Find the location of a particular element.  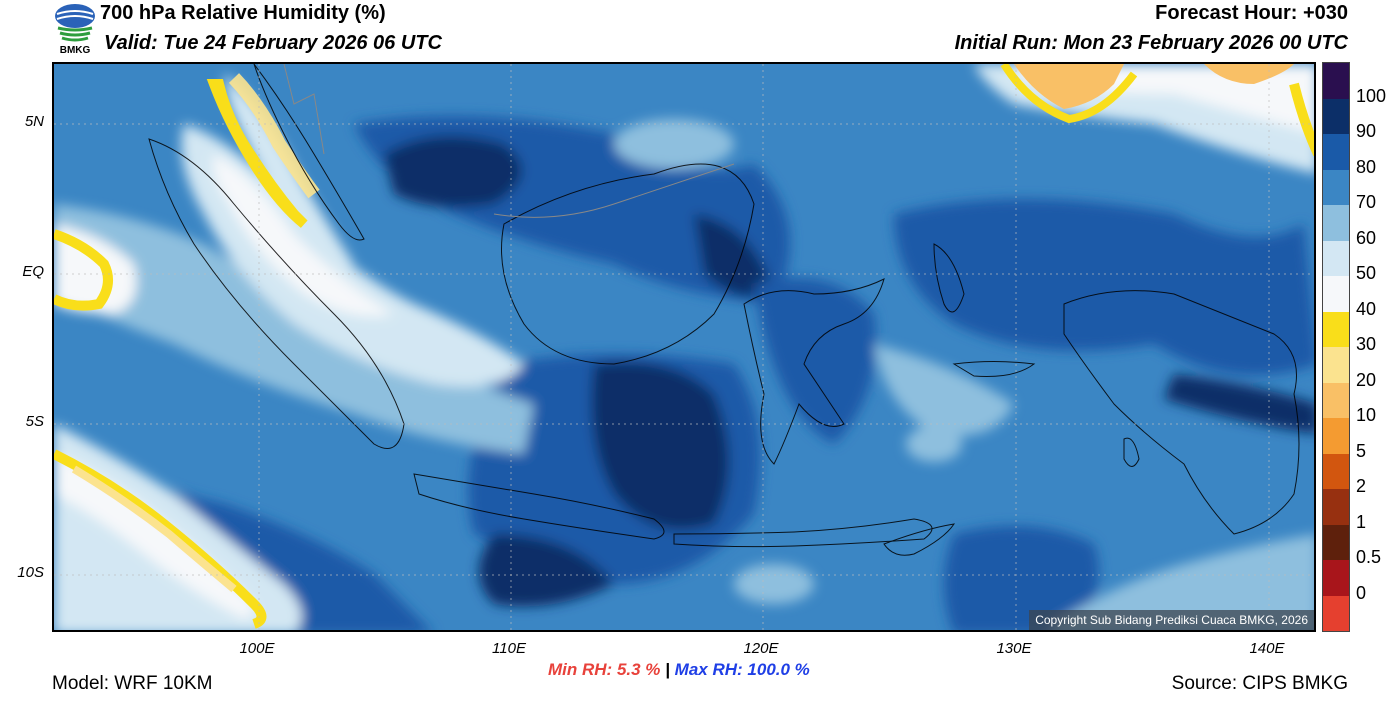

colorbar-label: 60 is located at coordinates (1366, 237).